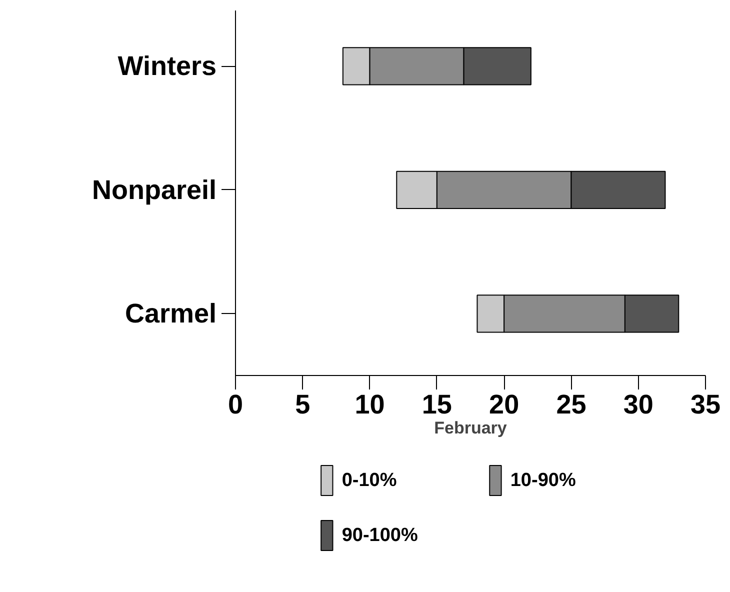 The height and width of the screenshot is (592, 730). Describe the element at coordinates (471, 428) in the screenshot. I see `x-axis-title: February` at that location.